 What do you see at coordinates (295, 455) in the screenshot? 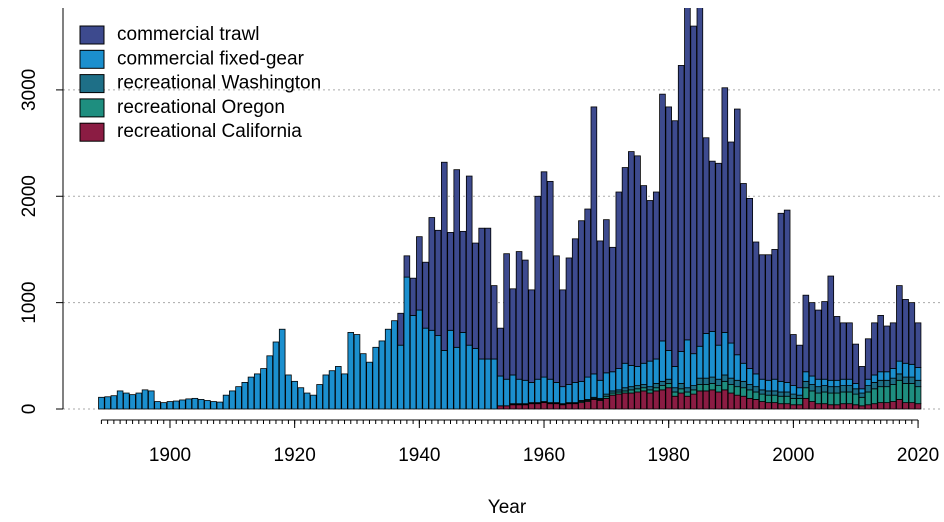
I see `x-tick-label: 1920` at bounding box center [295, 455].